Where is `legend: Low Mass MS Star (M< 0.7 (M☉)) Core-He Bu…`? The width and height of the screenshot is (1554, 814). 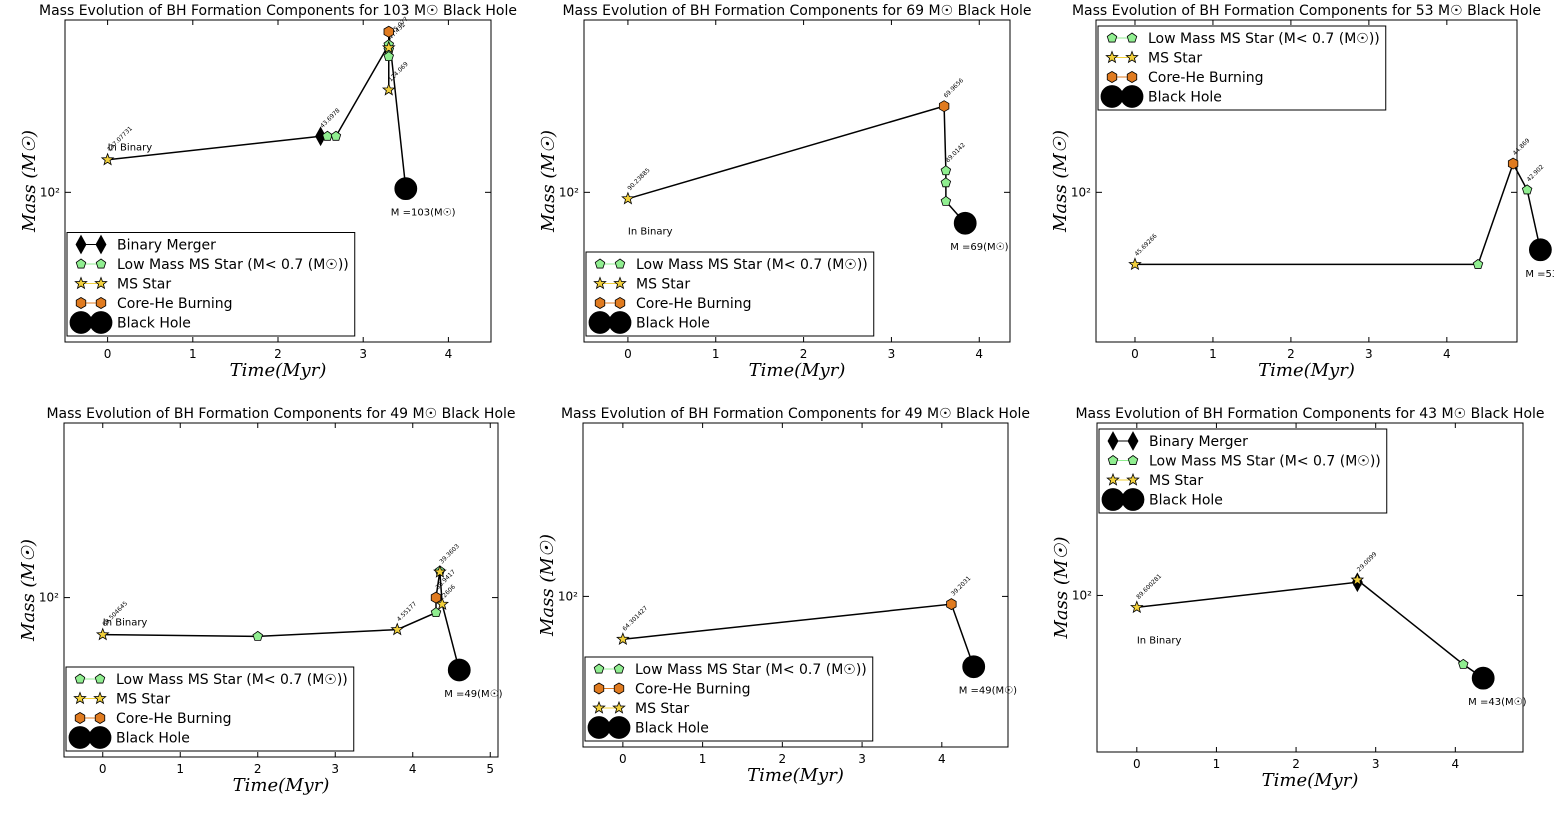
legend: Low Mass MS Star (M< 0.7 (M☉)) Core-He Bu… is located at coordinates (729, 699).